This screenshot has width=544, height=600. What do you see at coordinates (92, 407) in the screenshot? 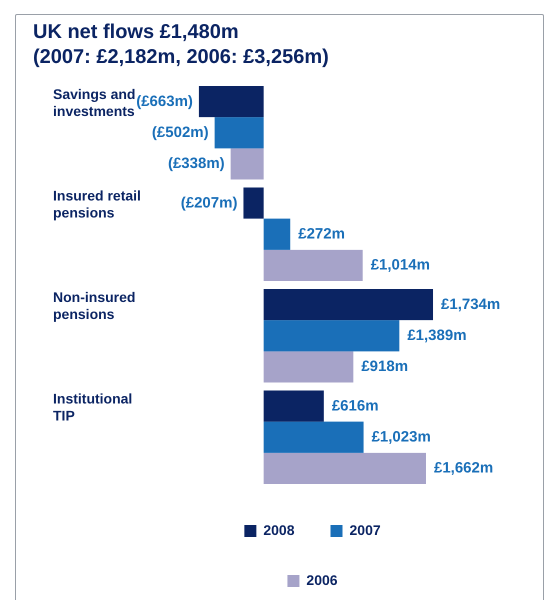
I see `y-tick-label: Institutional TIP` at bounding box center [92, 407].